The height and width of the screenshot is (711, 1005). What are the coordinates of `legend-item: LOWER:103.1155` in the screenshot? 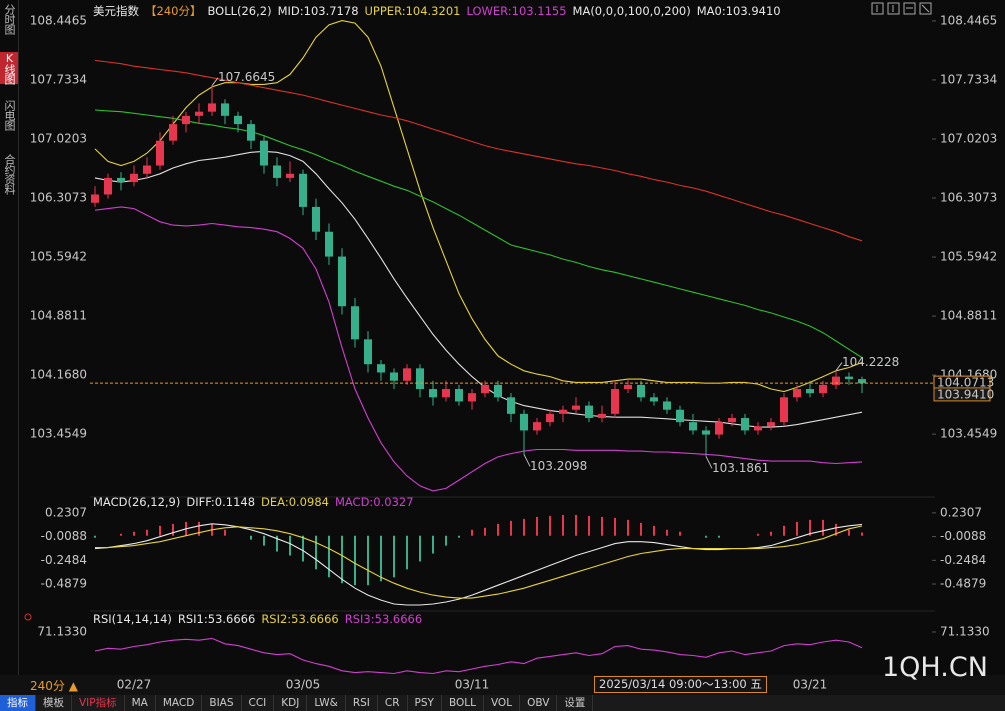 It's located at (516, 11).